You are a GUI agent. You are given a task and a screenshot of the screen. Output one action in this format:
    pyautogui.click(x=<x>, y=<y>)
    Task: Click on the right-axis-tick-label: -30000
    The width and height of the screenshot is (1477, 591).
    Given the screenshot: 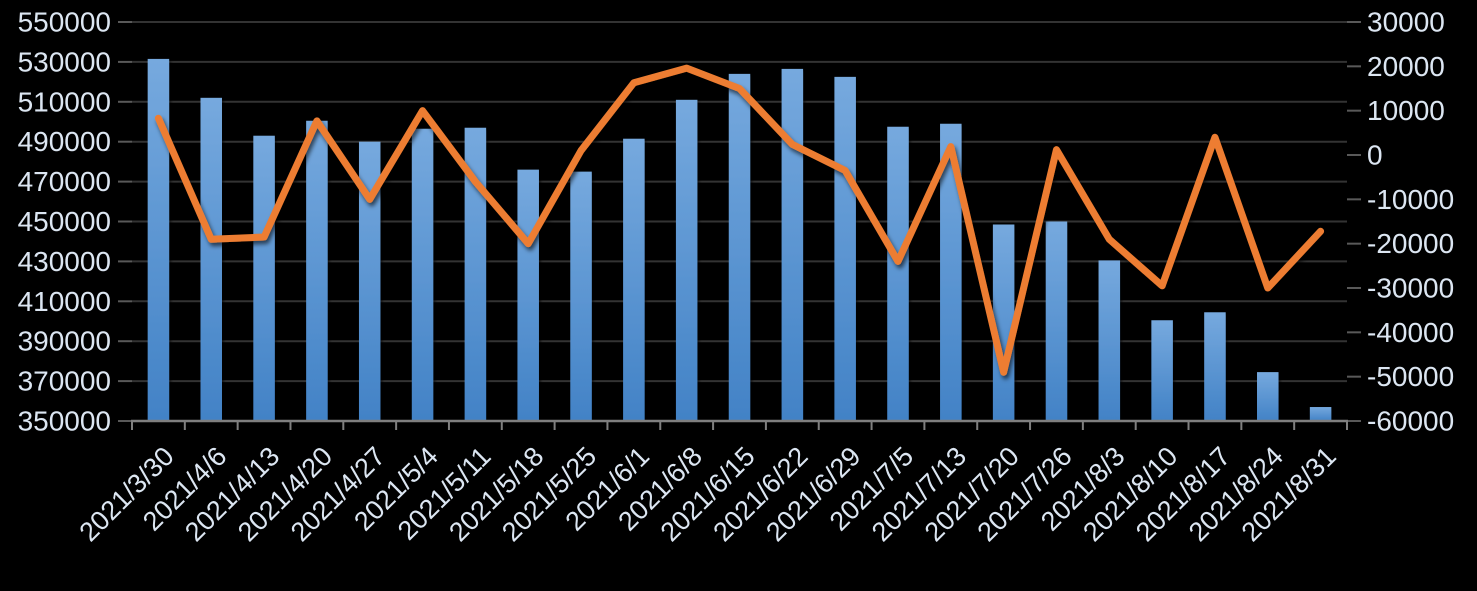 What is the action you would take?
    pyautogui.click(x=1410, y=288)
    